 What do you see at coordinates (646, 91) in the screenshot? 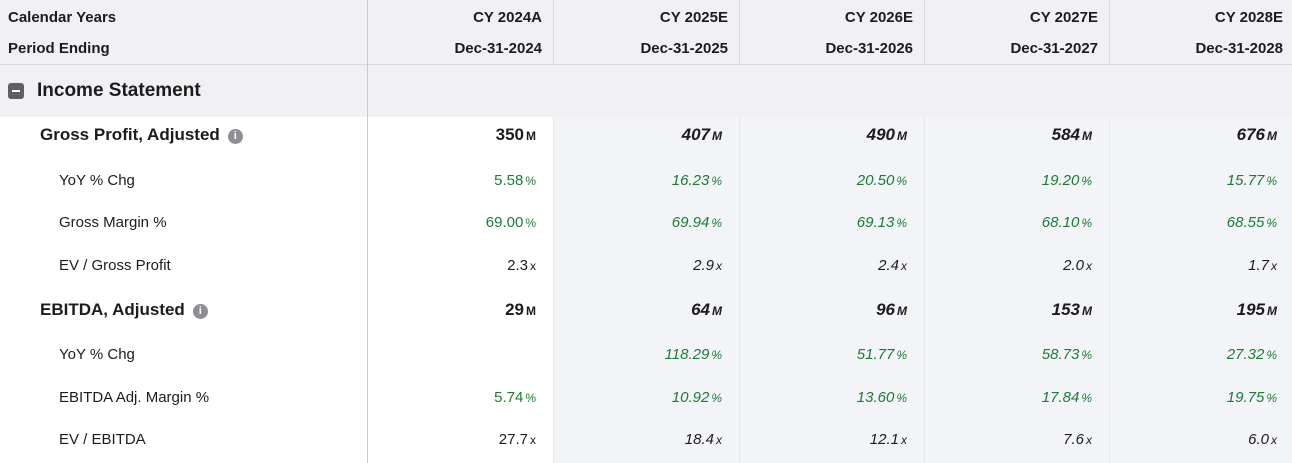
I see `section-income-statement` at bounding box center [646, 91].